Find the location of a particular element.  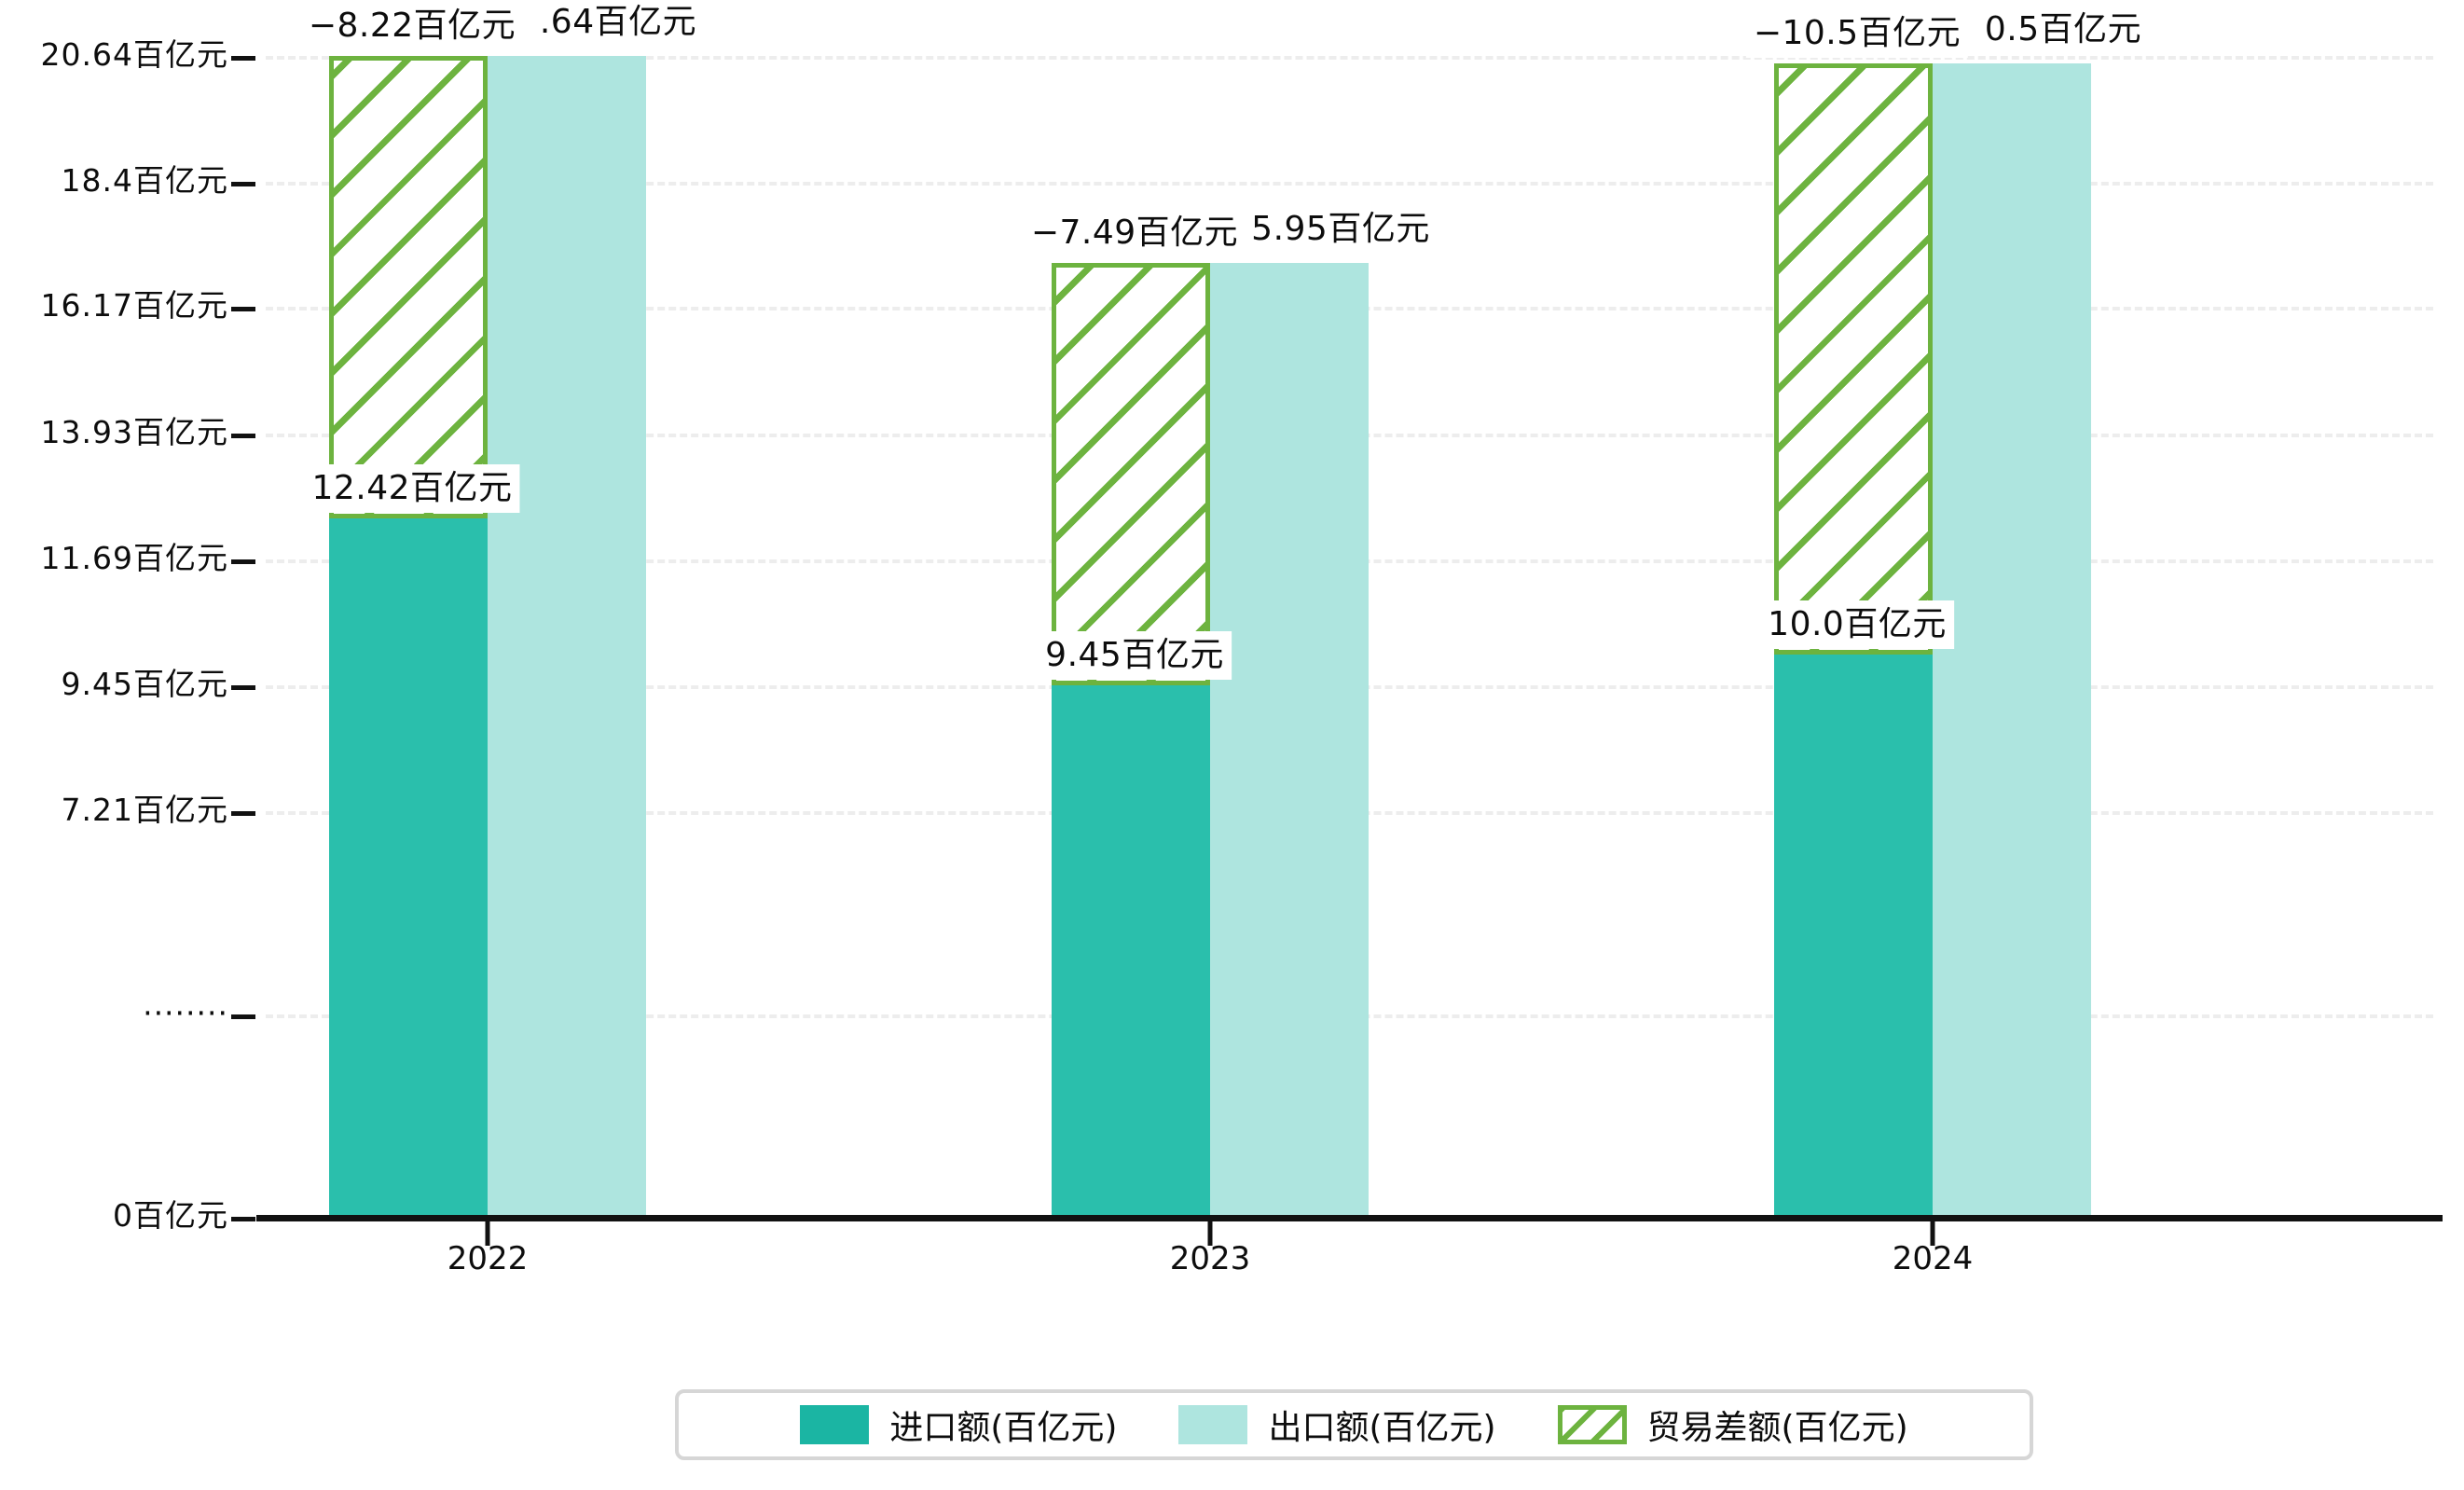

legend-swatch-export is located at coordinates (1213, 1424).